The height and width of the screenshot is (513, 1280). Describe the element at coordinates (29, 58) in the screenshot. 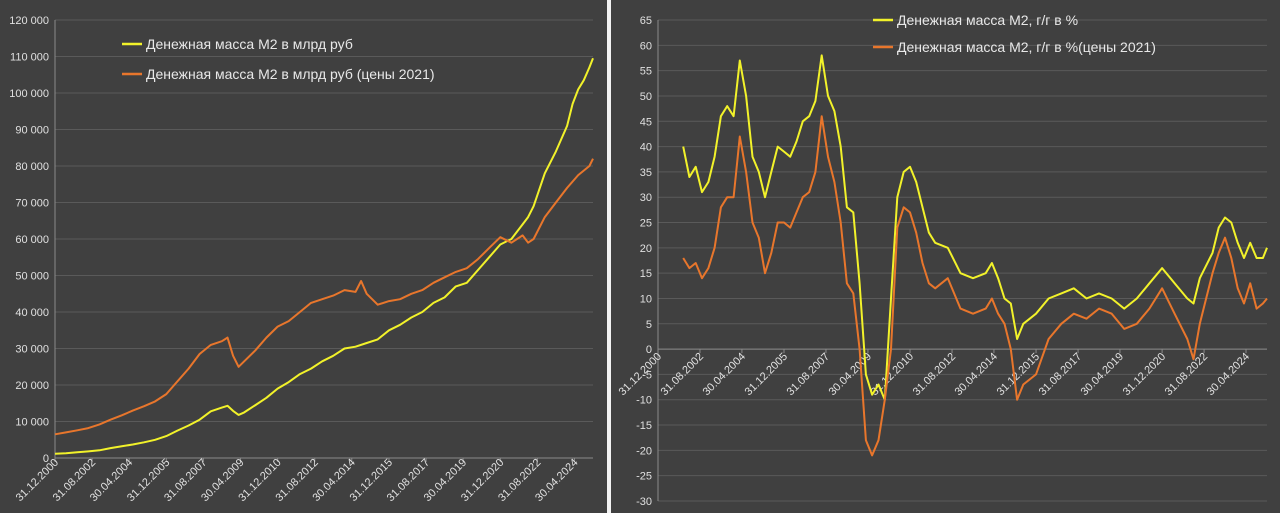

I see `y-tick-label: 110 000` at that location.